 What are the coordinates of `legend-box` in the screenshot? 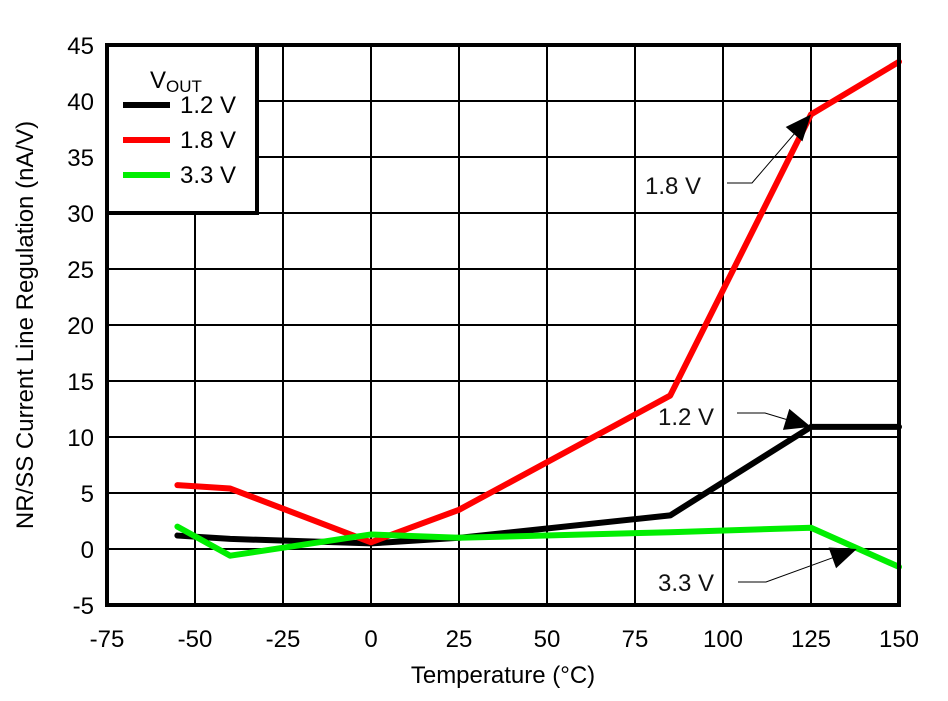 It's located at (182, 129).